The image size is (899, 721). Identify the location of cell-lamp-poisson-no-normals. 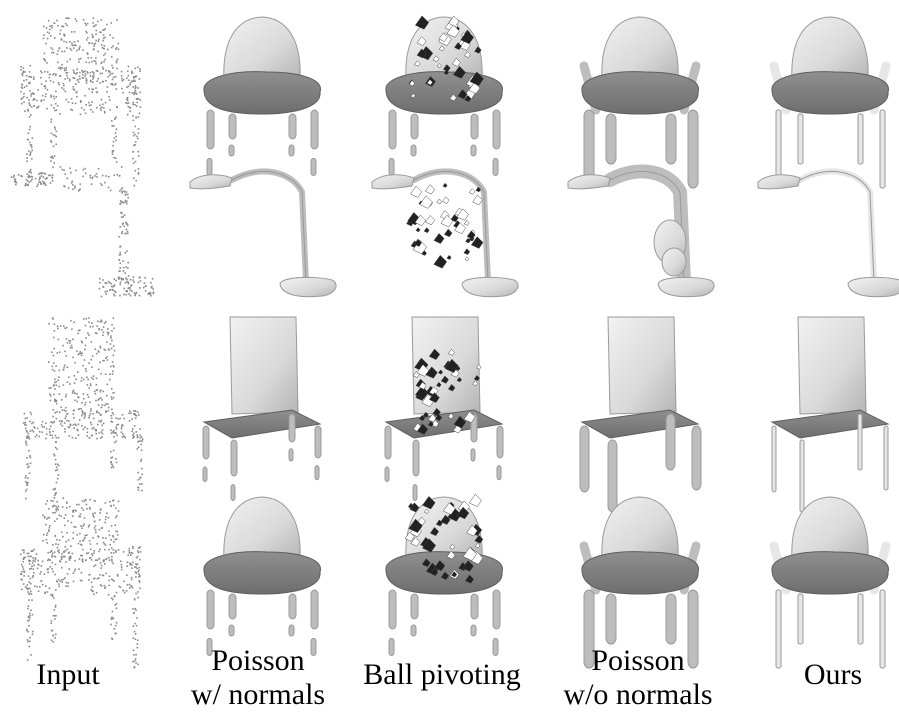
(641, 231).